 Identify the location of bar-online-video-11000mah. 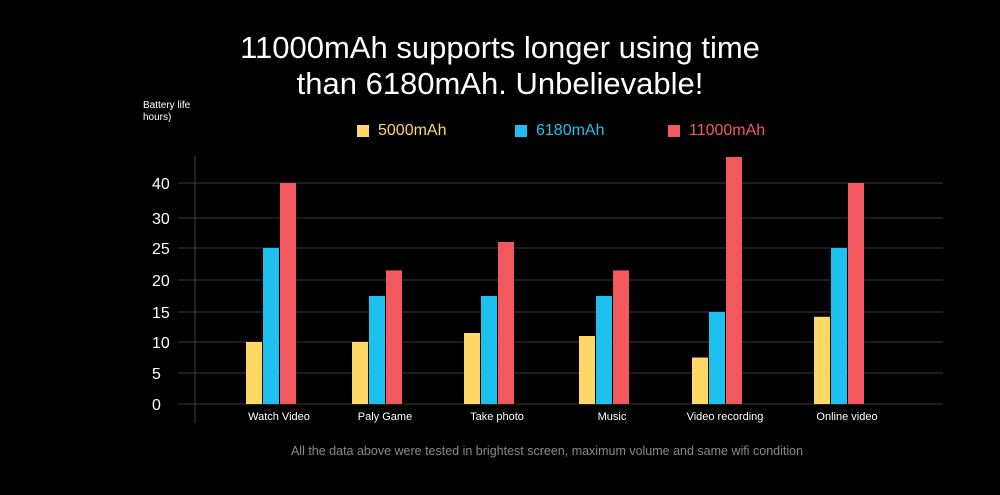
(856, 293).